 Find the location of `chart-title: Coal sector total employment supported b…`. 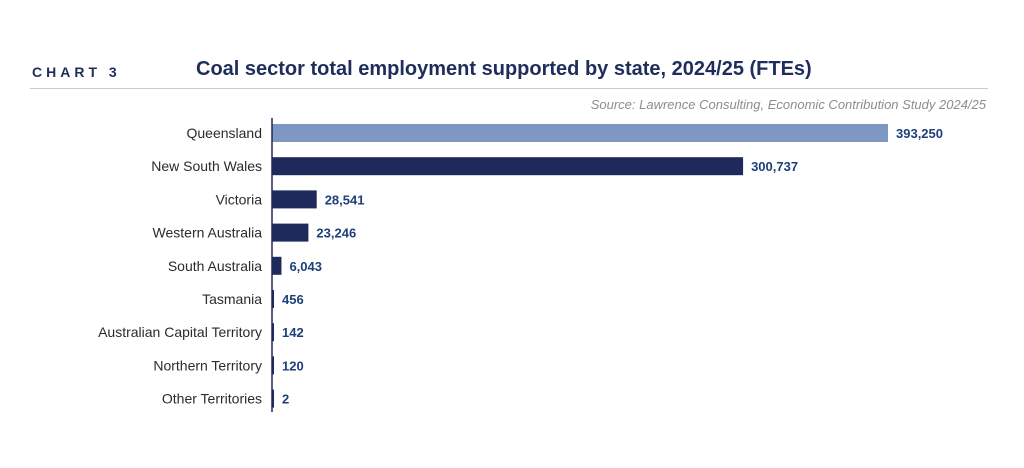

chart-title: Coal sector total employment supported b… is located at coordinates (504, 69).